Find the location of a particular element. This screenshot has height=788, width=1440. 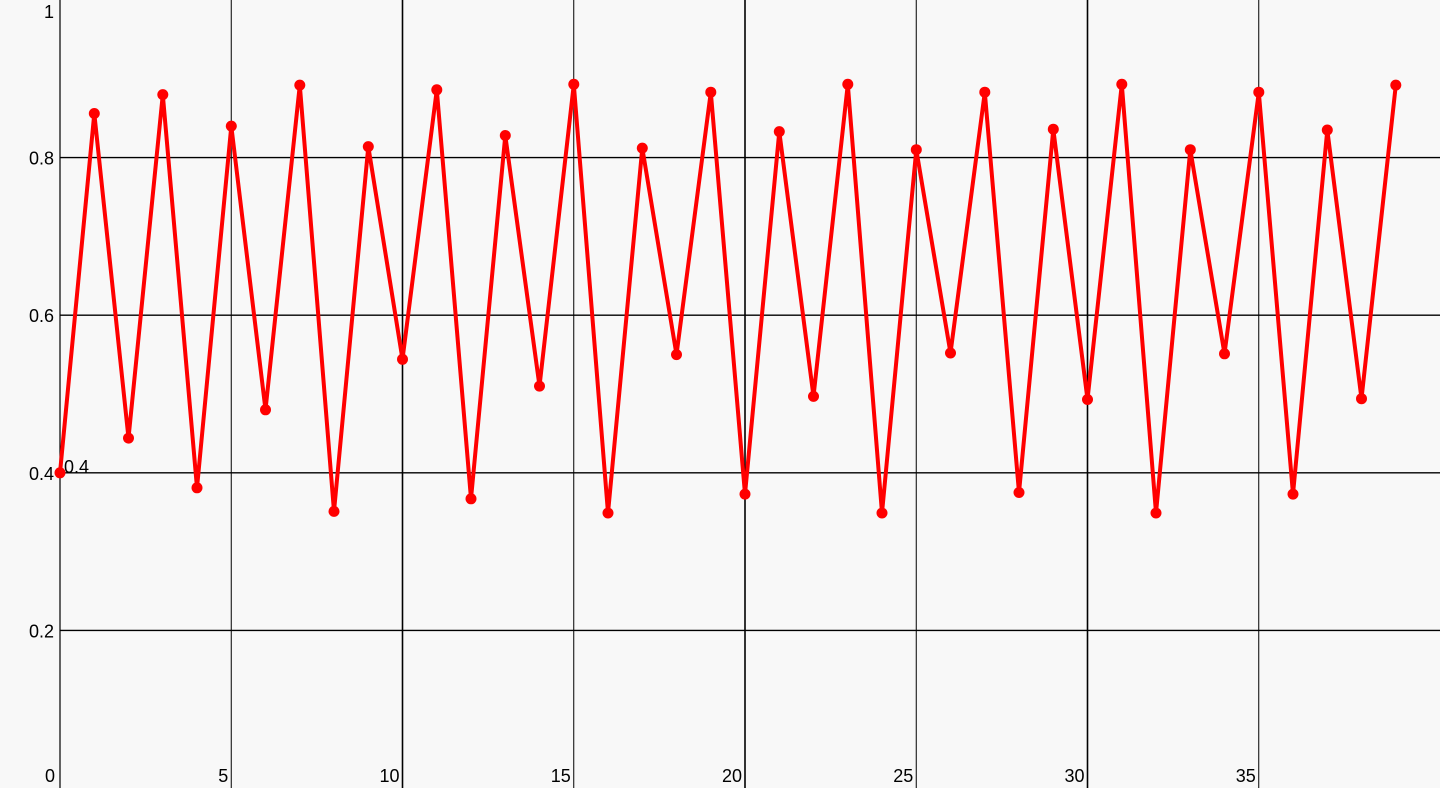

y-tick-label: 1 is located at coordinates (49, 12).